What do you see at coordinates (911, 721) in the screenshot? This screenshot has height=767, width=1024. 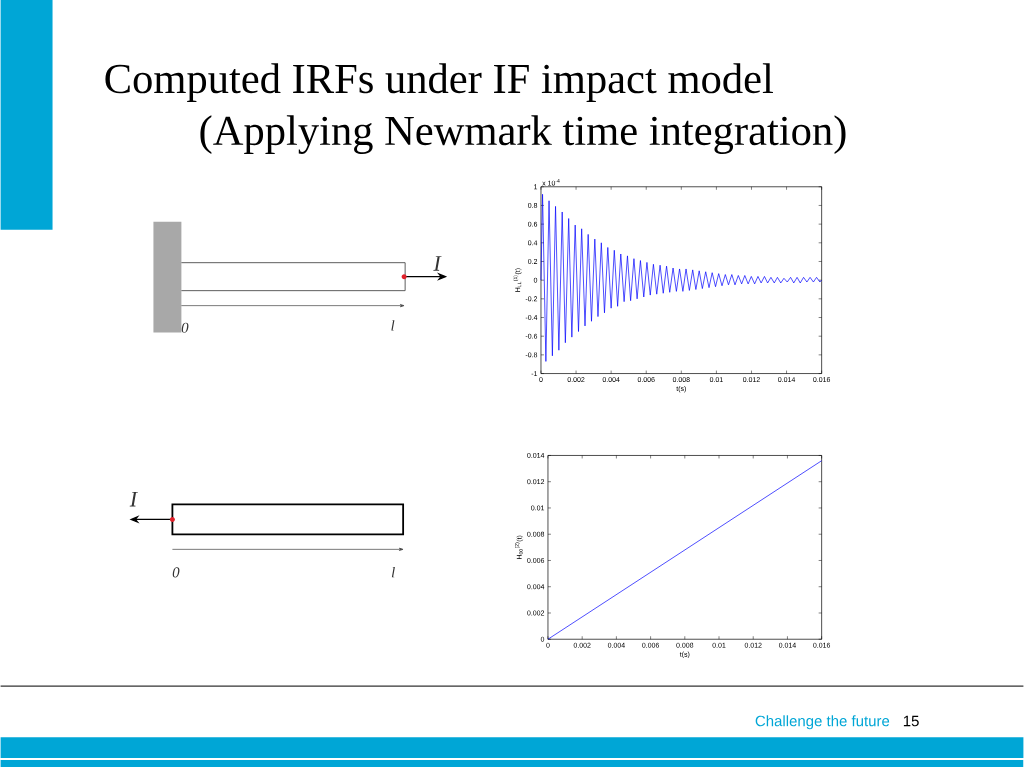 I see `text: 15` at bounding box center [911, 721].